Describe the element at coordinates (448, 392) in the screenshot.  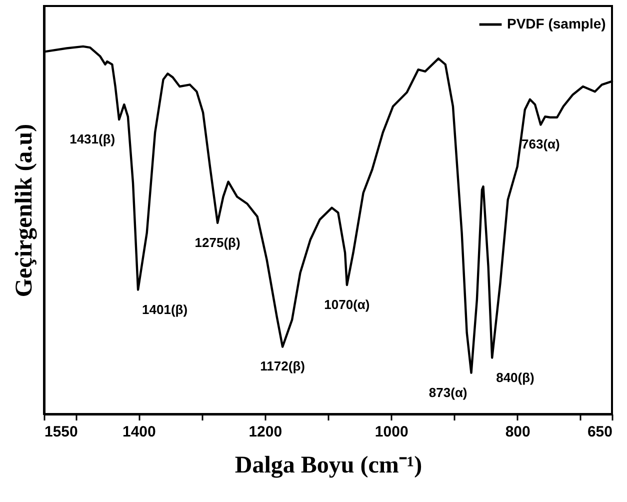
I see `annotation: 873(α)` at that location.